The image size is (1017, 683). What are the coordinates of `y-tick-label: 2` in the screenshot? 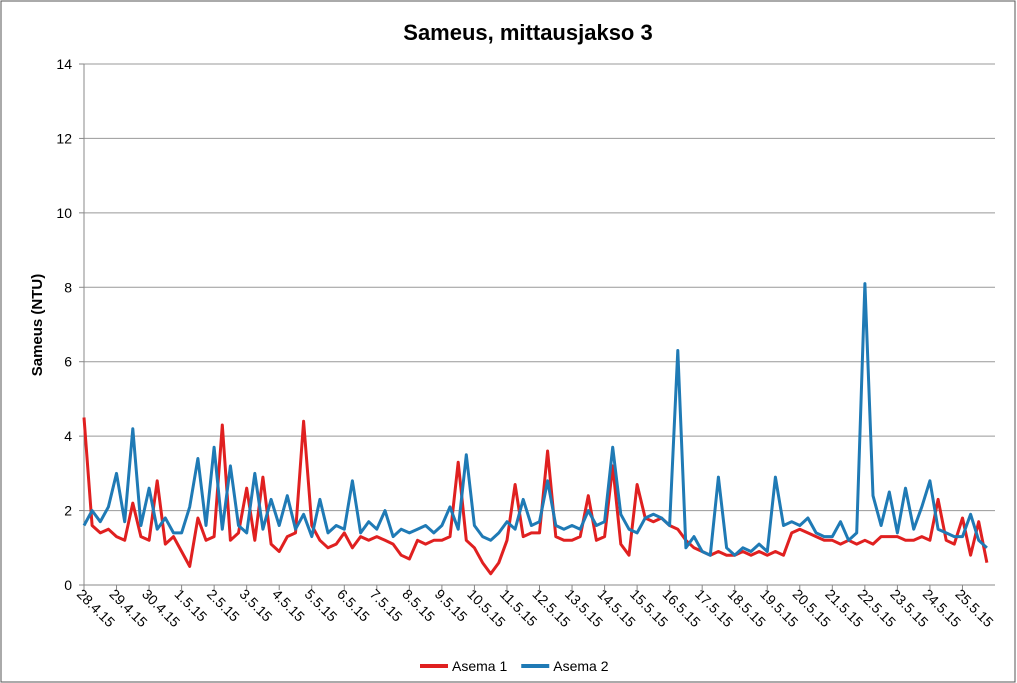 It's located at (68, 511).